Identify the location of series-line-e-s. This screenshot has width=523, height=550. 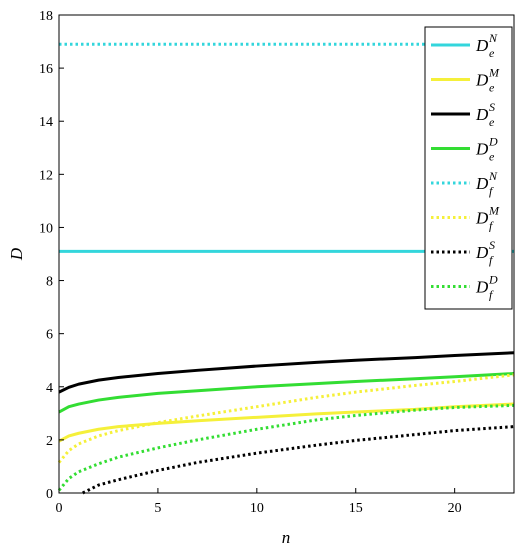
(286, 372).